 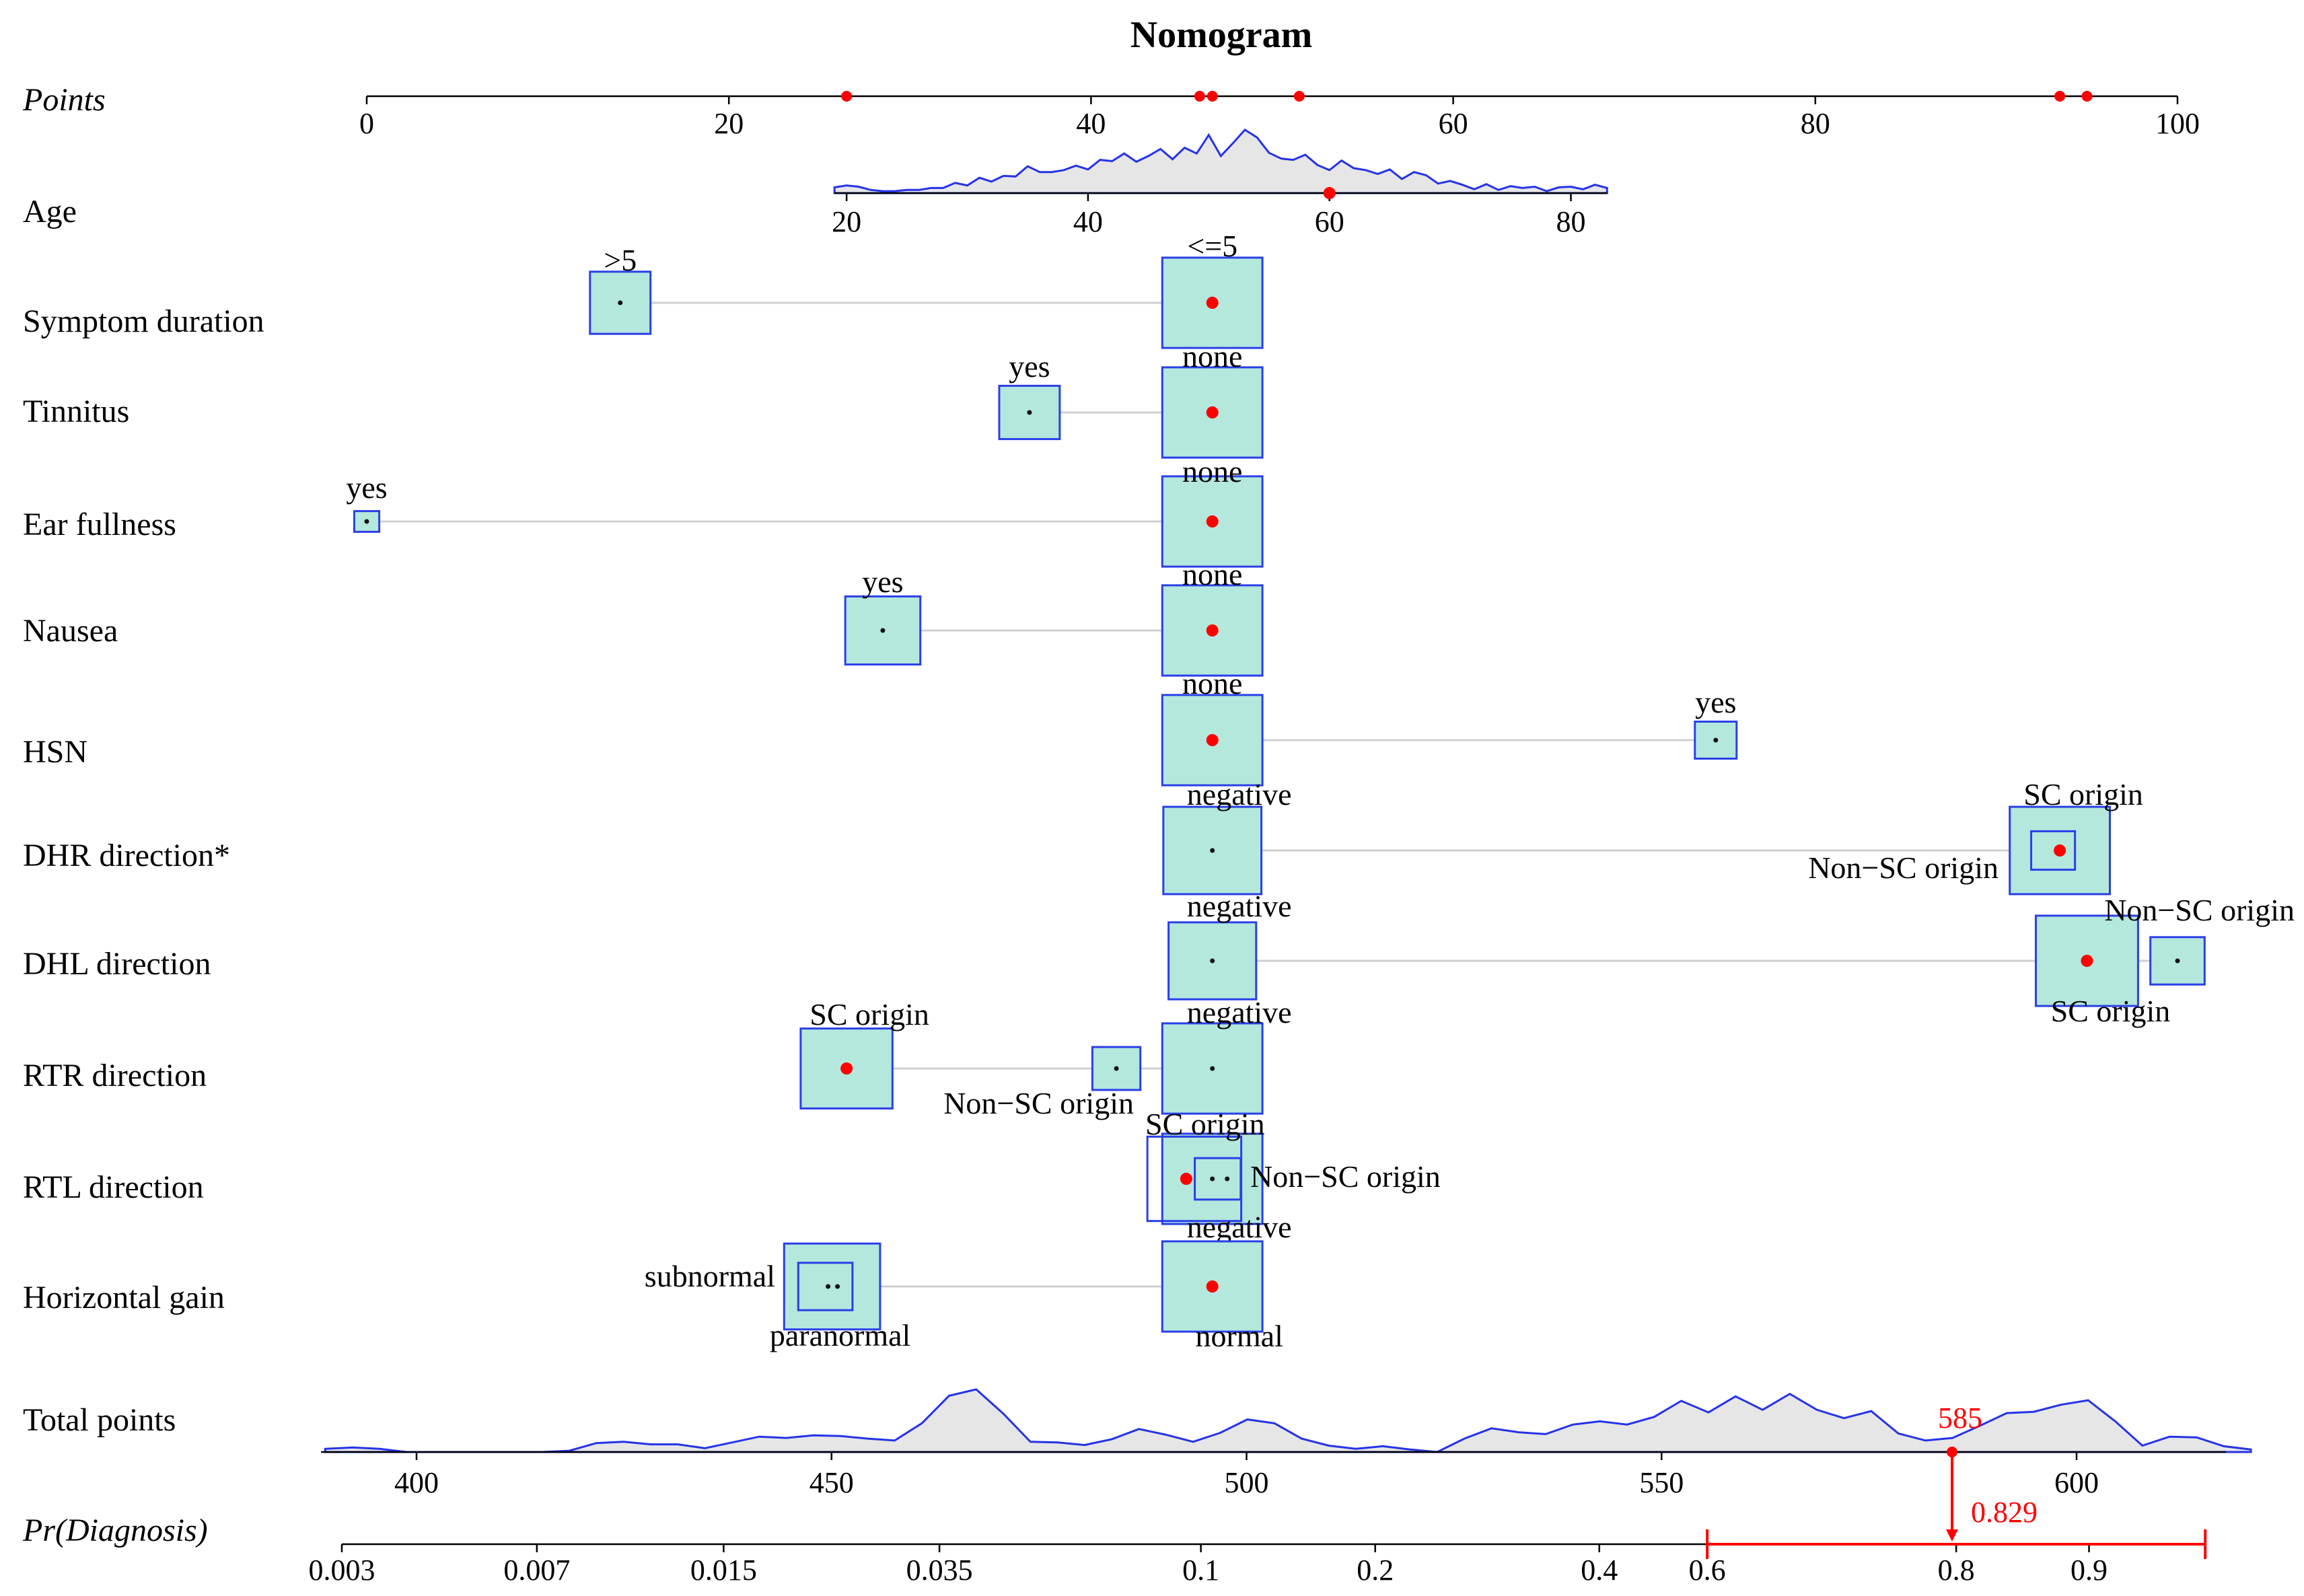 I want to click on category-label-rtl-direction-0: SC origin, so click(x=1205, y=1124).